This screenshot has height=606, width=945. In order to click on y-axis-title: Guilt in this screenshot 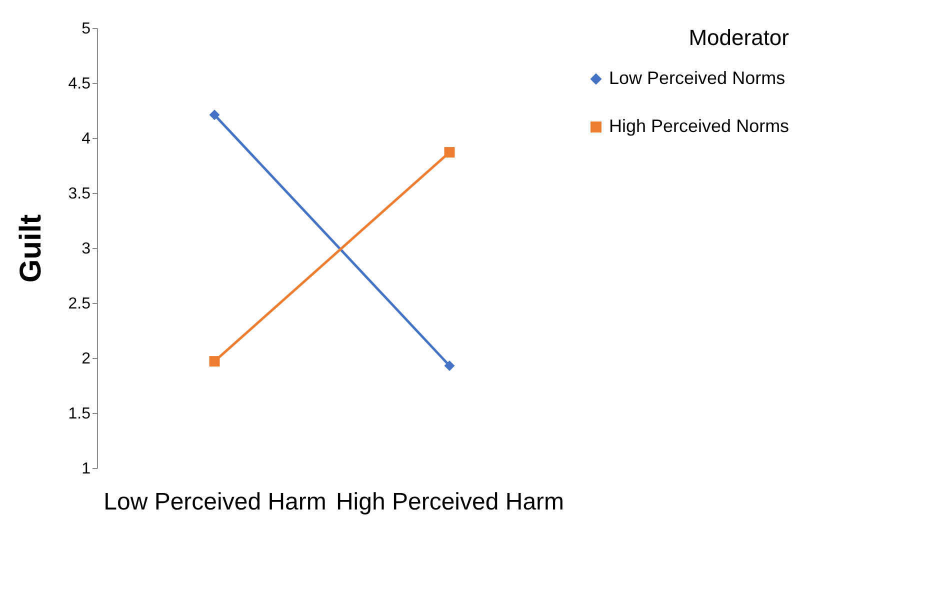, I will do `click(31, 248)`.